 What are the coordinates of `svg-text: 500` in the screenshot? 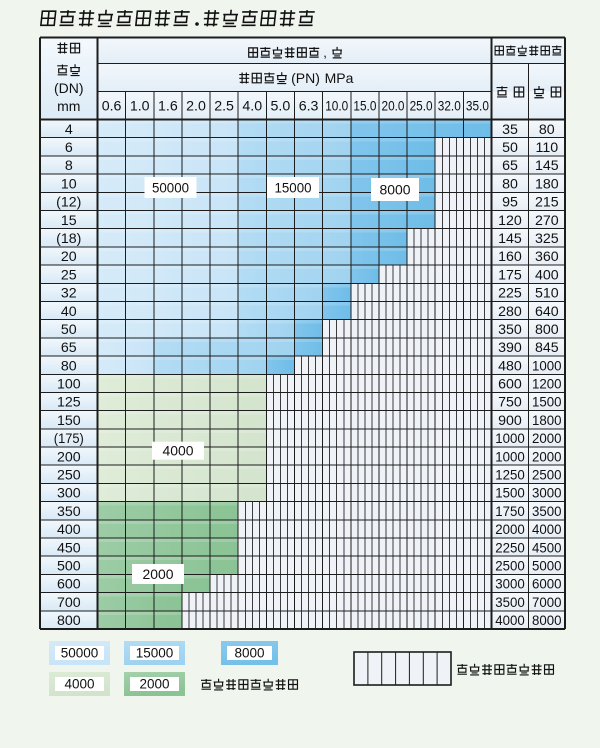 It's located at (69, 567).